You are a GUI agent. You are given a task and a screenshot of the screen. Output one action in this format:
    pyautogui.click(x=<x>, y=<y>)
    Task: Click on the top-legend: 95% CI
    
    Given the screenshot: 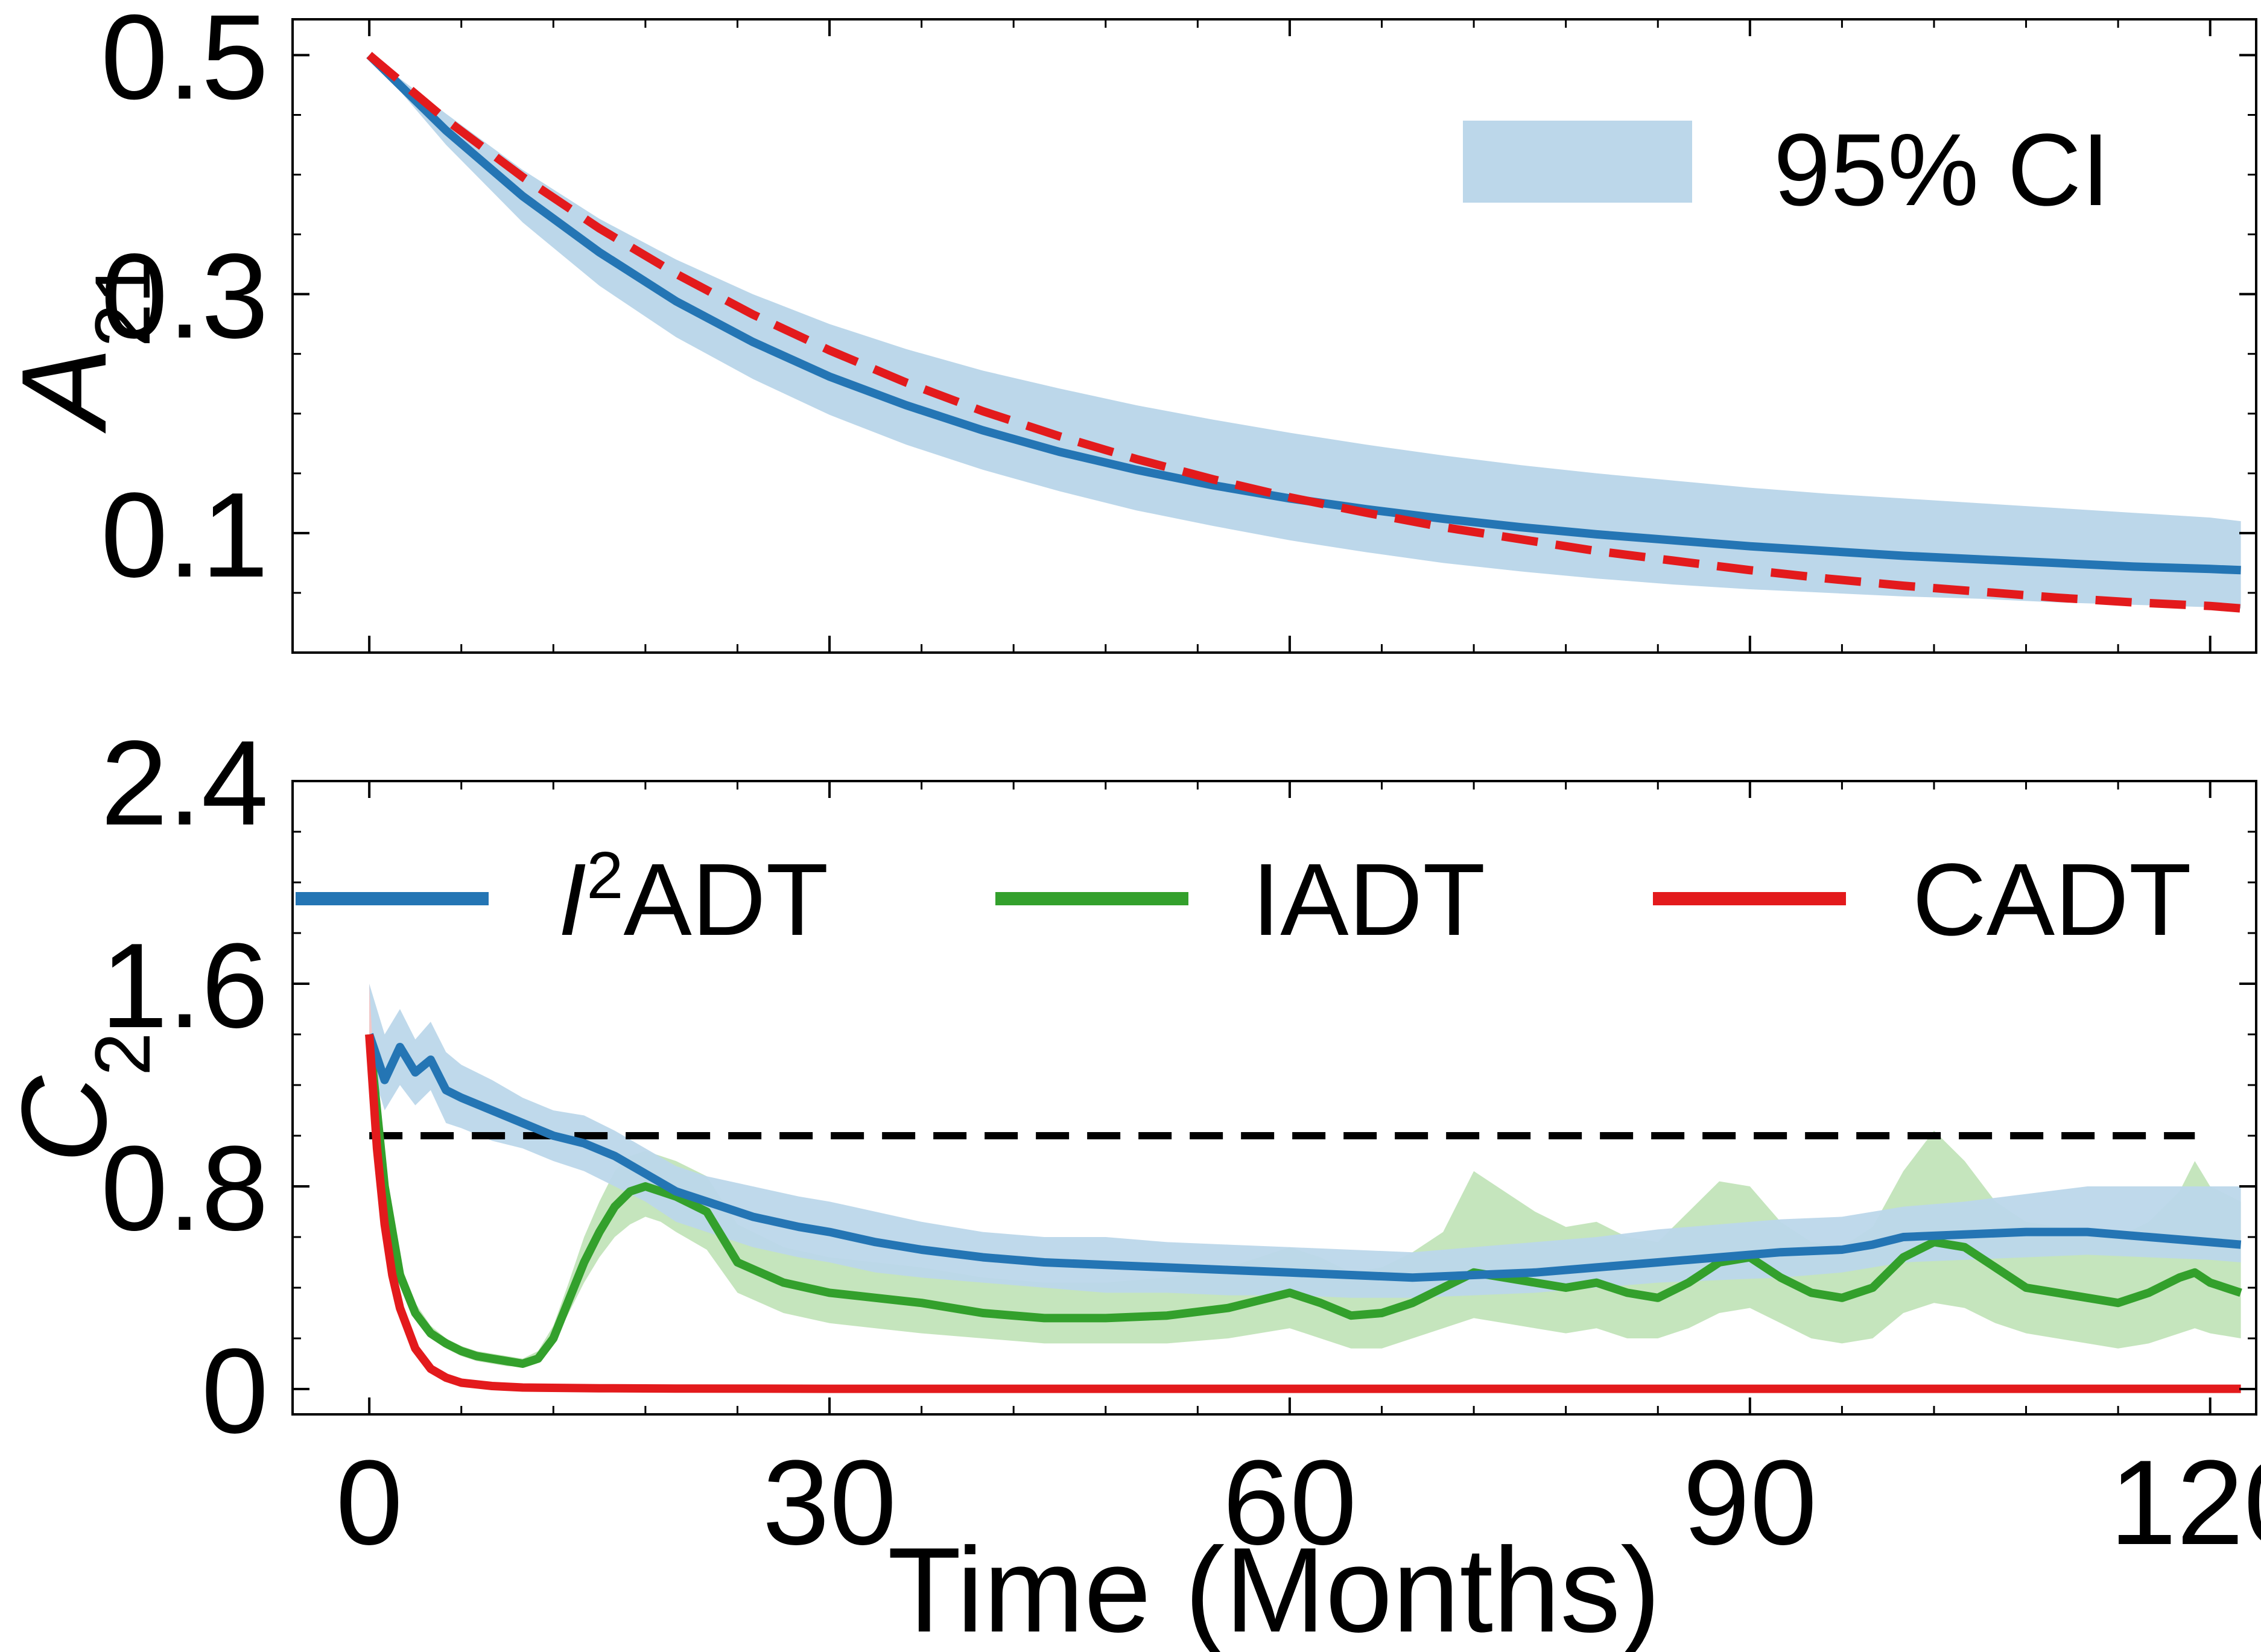 What is the action you would take?
    pyautogui.click(x=1786, y=170)
    